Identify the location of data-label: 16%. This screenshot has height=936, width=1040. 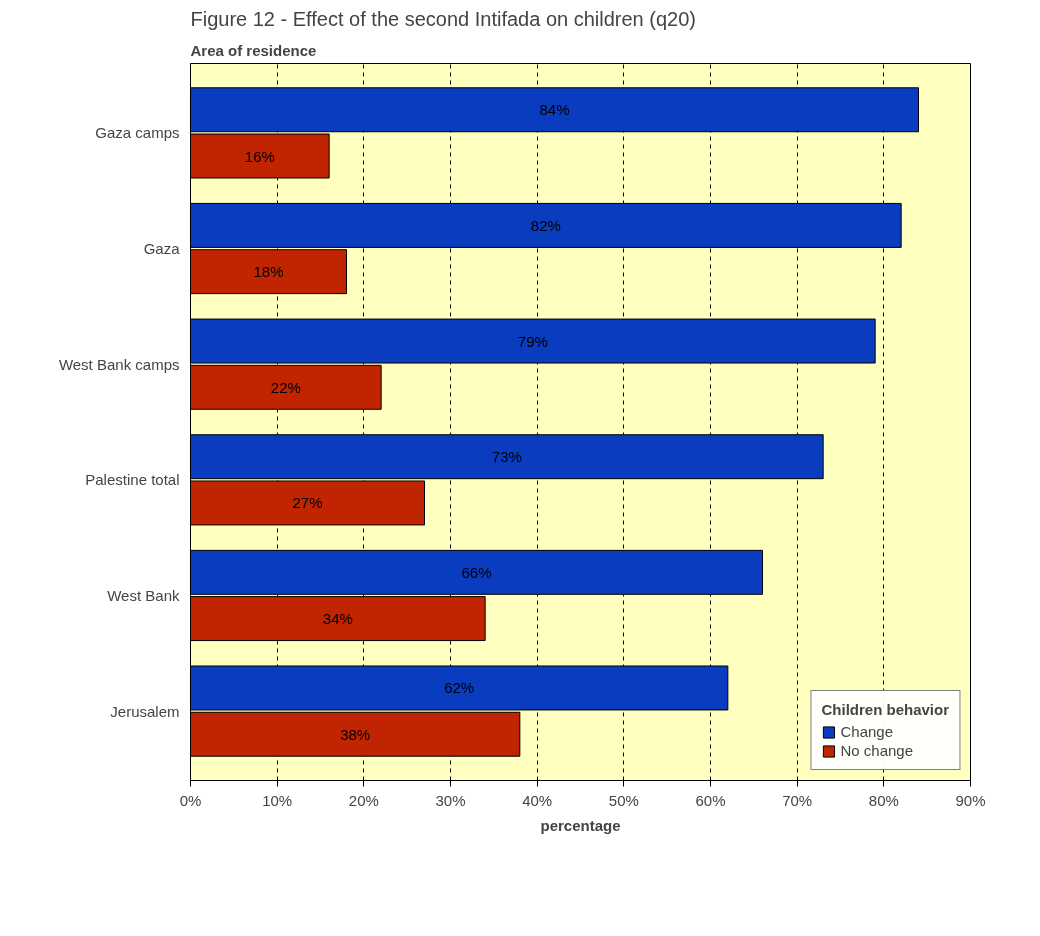
(259, 156).